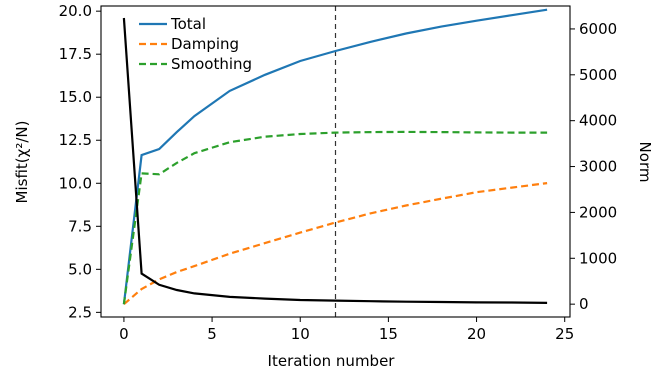  I want to click on y-right-tick-label: 5000, so click(598, 75).